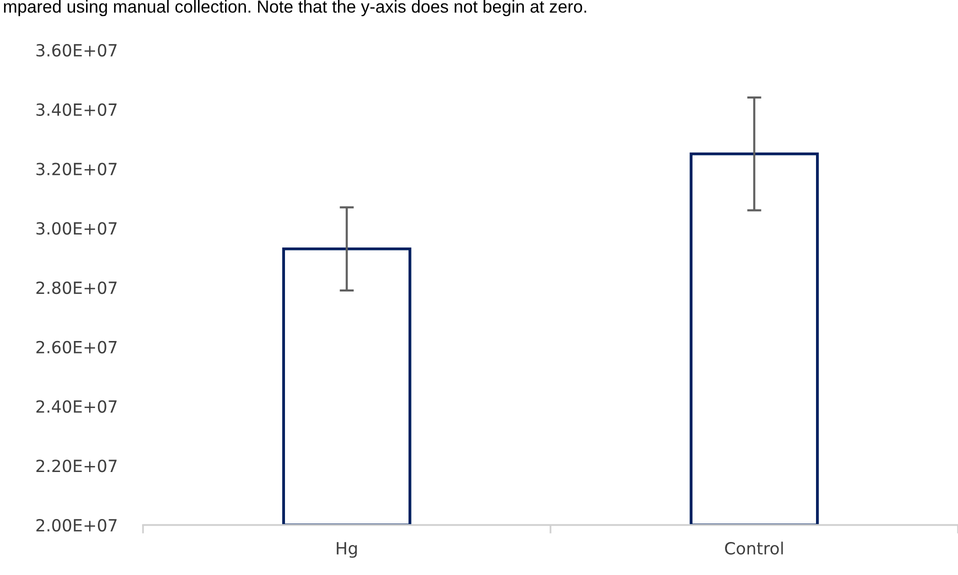 This screenshot has width=958, height=575. I want to click on y-tick-label: 3.40E+07, so click(76, 109).